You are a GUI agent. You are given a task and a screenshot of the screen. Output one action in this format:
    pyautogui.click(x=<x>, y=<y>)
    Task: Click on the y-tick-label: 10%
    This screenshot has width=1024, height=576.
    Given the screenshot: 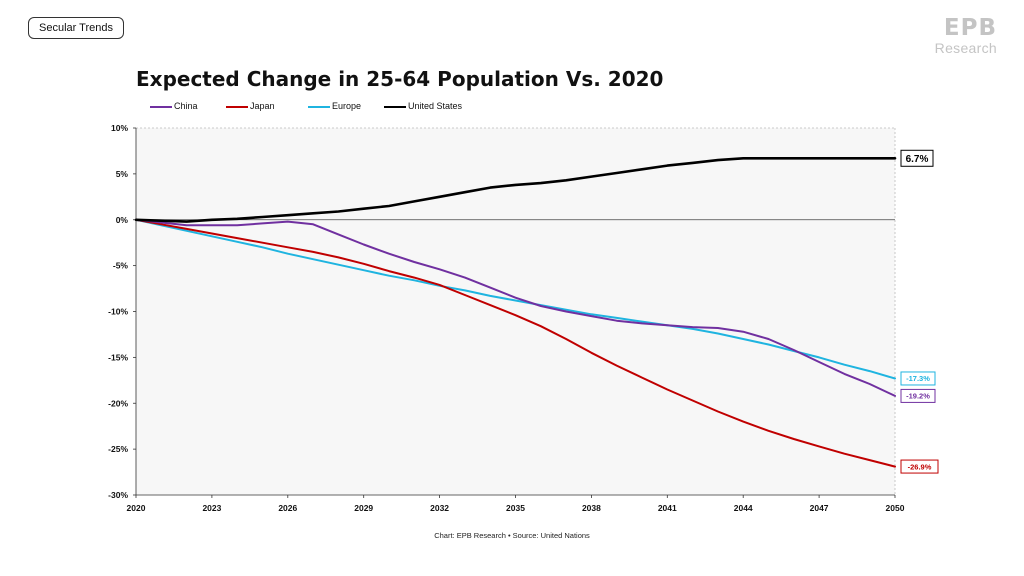 What is the action you would take?
    pyautogui.click(x=119, y=128)
    